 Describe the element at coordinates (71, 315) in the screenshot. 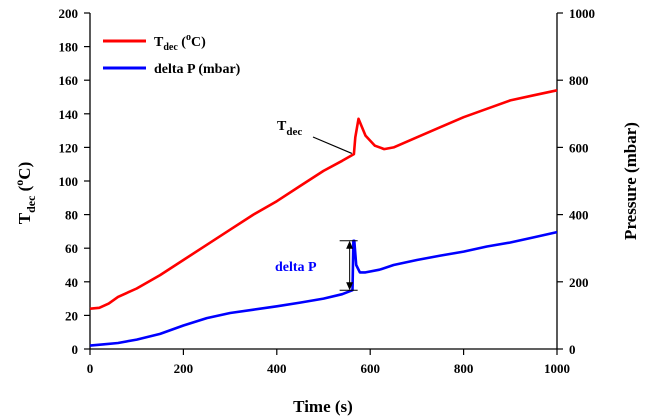

I see `y-left-tick-label: 20` at that location.